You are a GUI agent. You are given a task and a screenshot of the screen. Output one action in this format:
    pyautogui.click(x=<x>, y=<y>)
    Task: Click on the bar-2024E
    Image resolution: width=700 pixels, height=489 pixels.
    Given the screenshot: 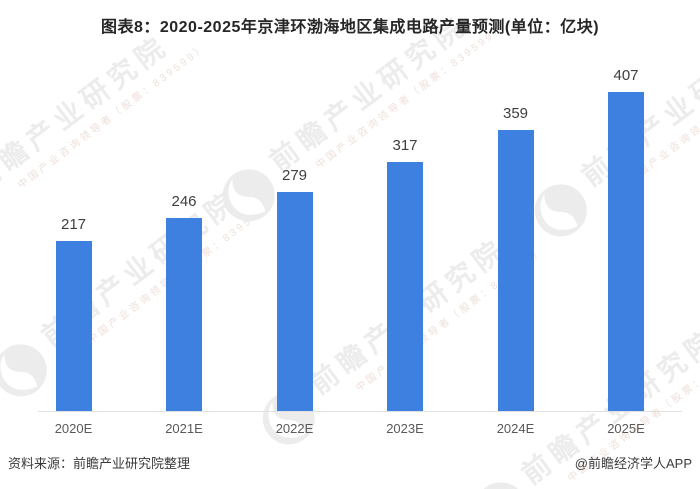 What is the action you would take?
    pyautogui.click(x=515, y=270)
    